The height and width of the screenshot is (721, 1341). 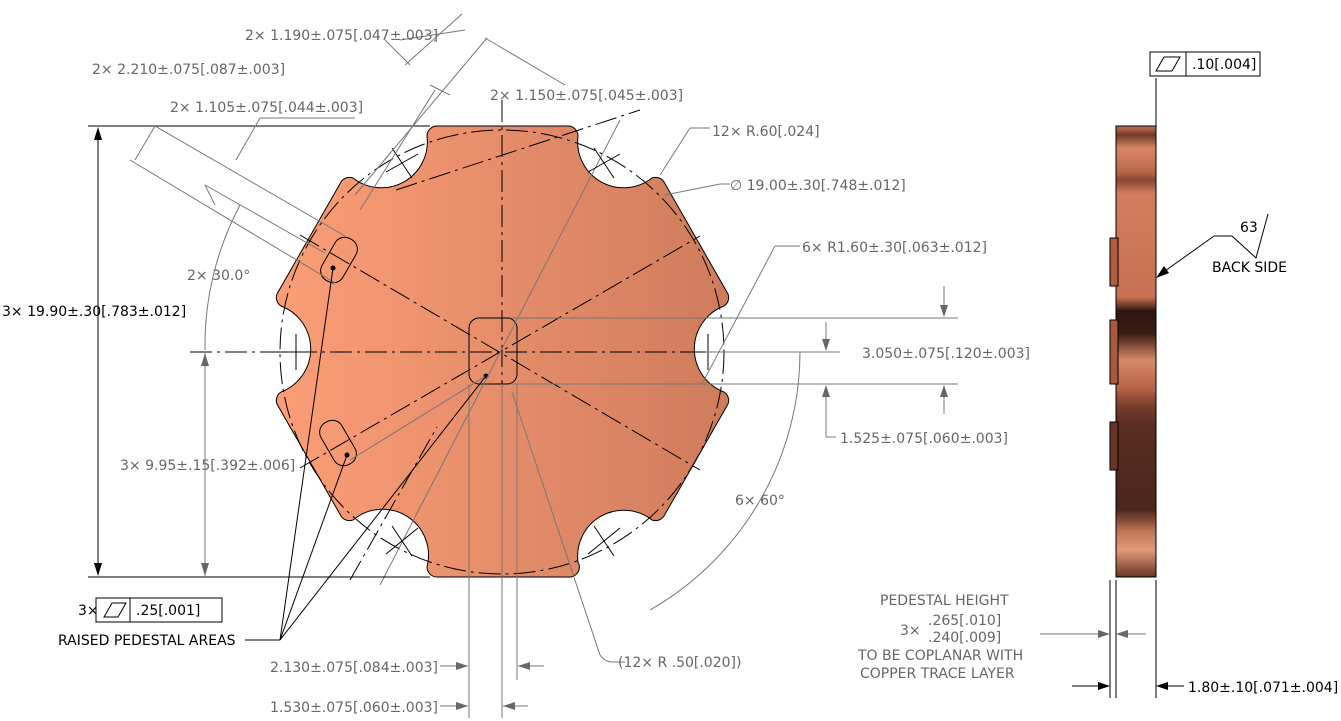 What do you see at coordinates (188, 70) in the screenshot?
I see `dim-pedestal-length: 2× 2.210±.075[.087±.003]` at bounding box center [188, 70].